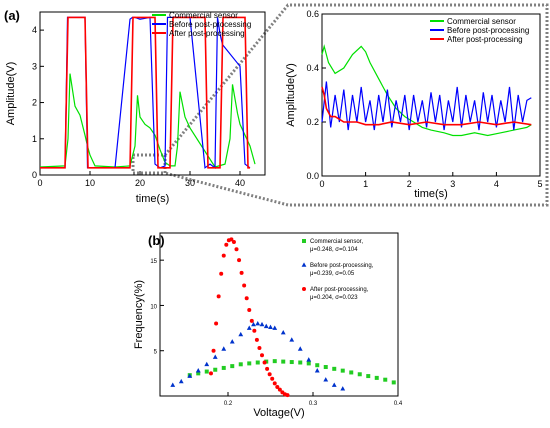  I want to click on a_main-y-axis-label: Amplitude(V), so click(11, 94).